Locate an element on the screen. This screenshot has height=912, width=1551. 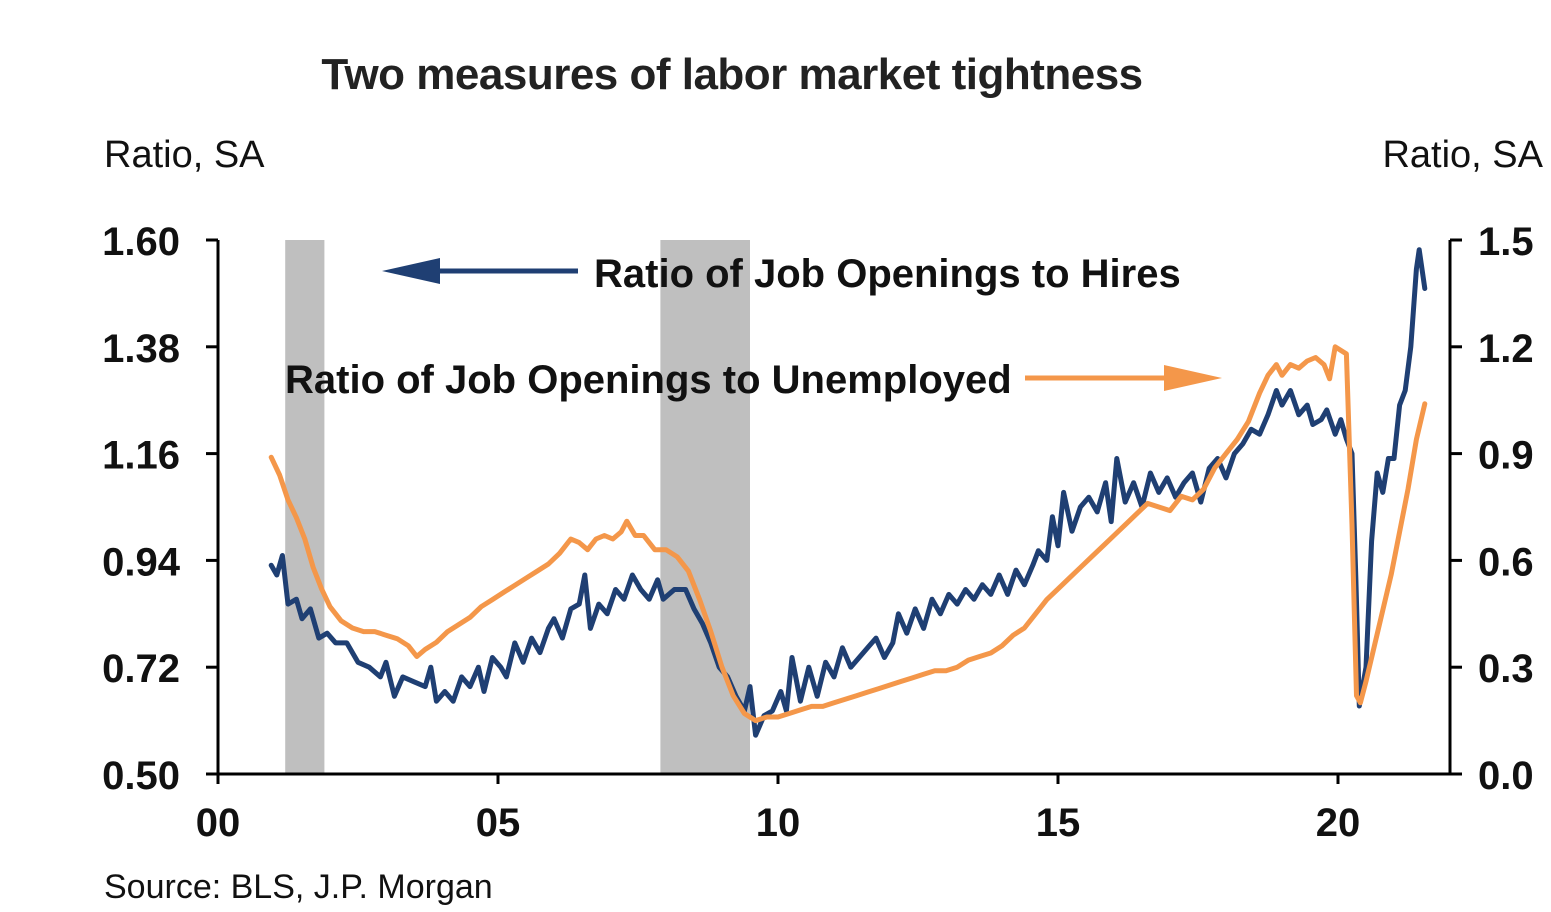
annotation-openings-to-unemployed: Ratio of Job Openings to Unemployed is located at coordinates (648, 380).